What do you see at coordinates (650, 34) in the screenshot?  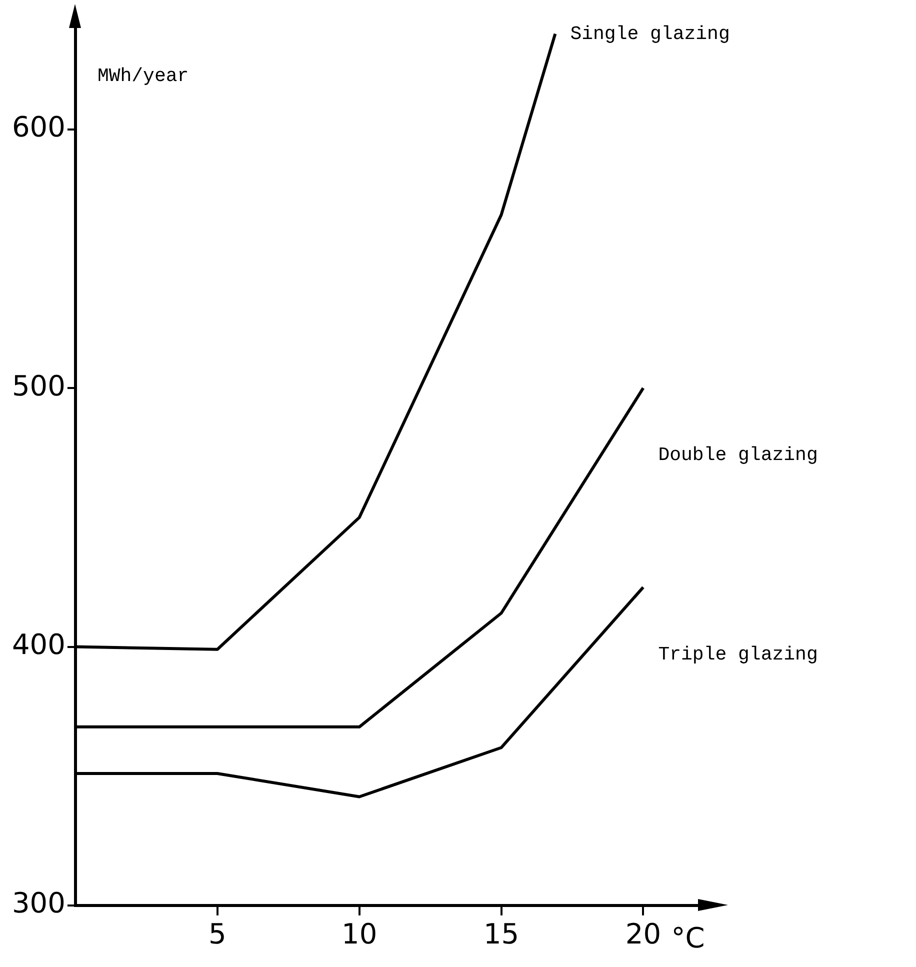 I see `series-label: Single glazing` at bounding box center [650, 34].